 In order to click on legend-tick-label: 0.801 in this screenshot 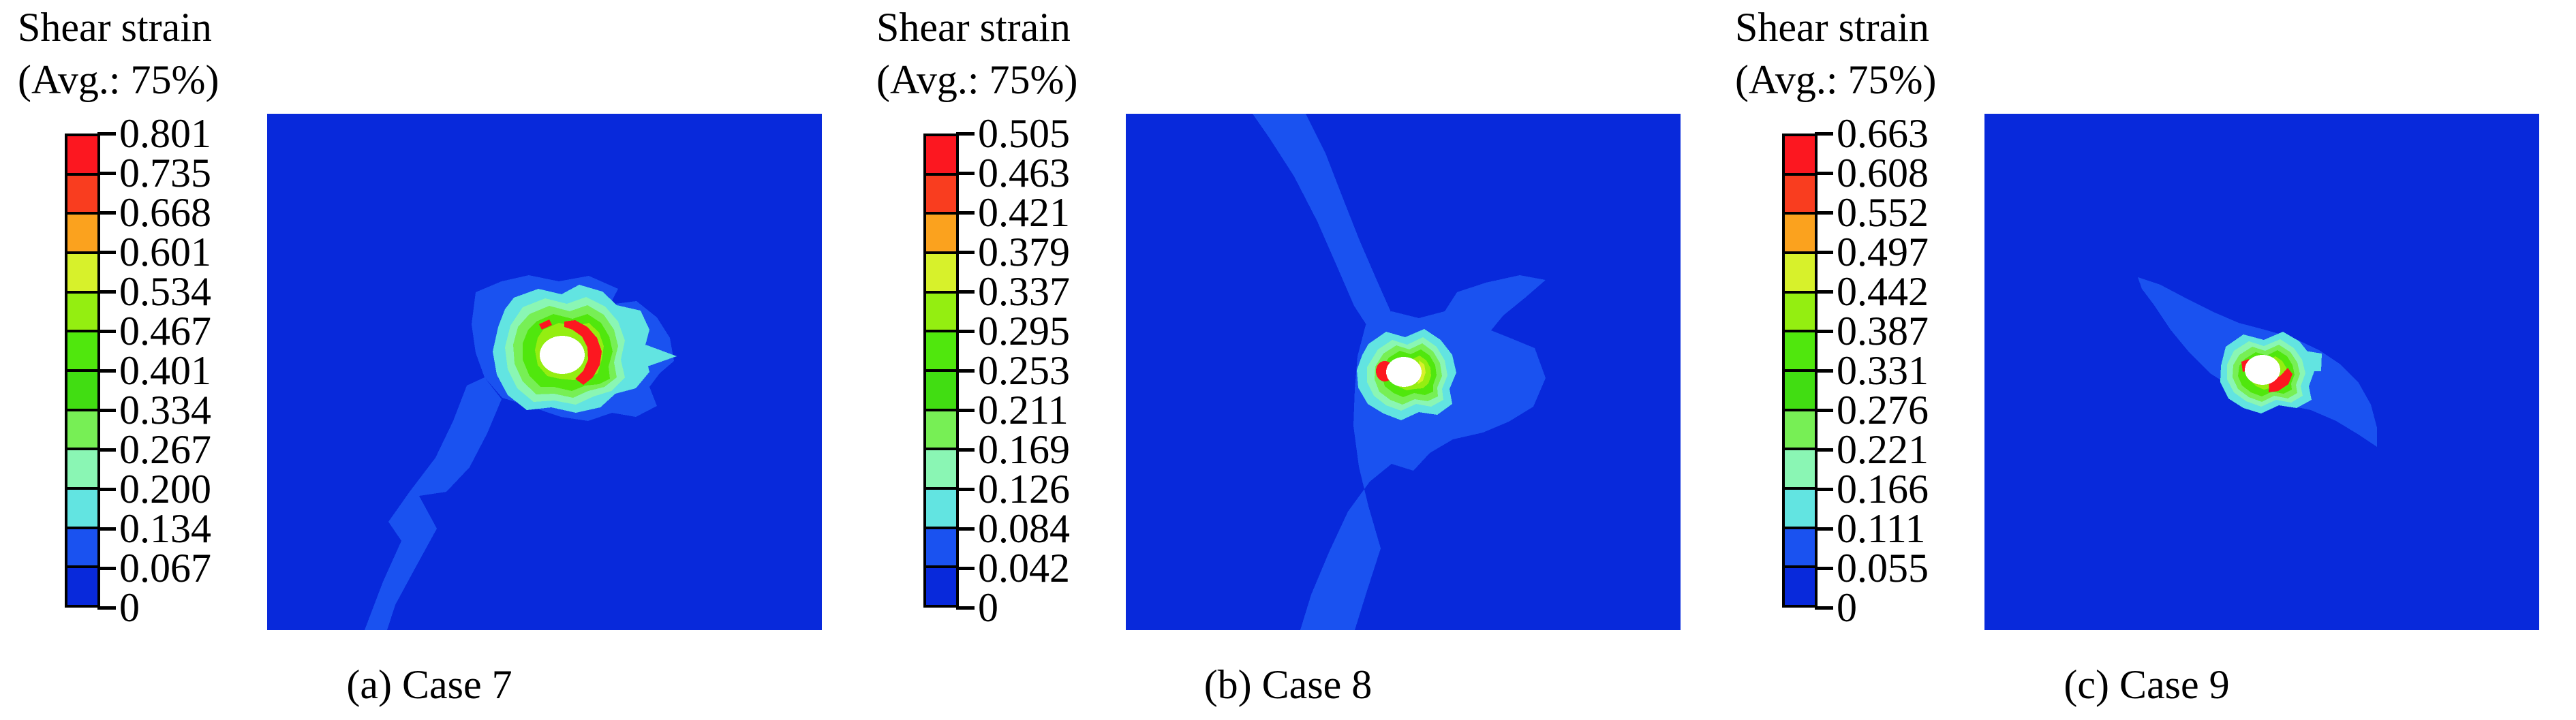, I will do `click(165, 133)`.